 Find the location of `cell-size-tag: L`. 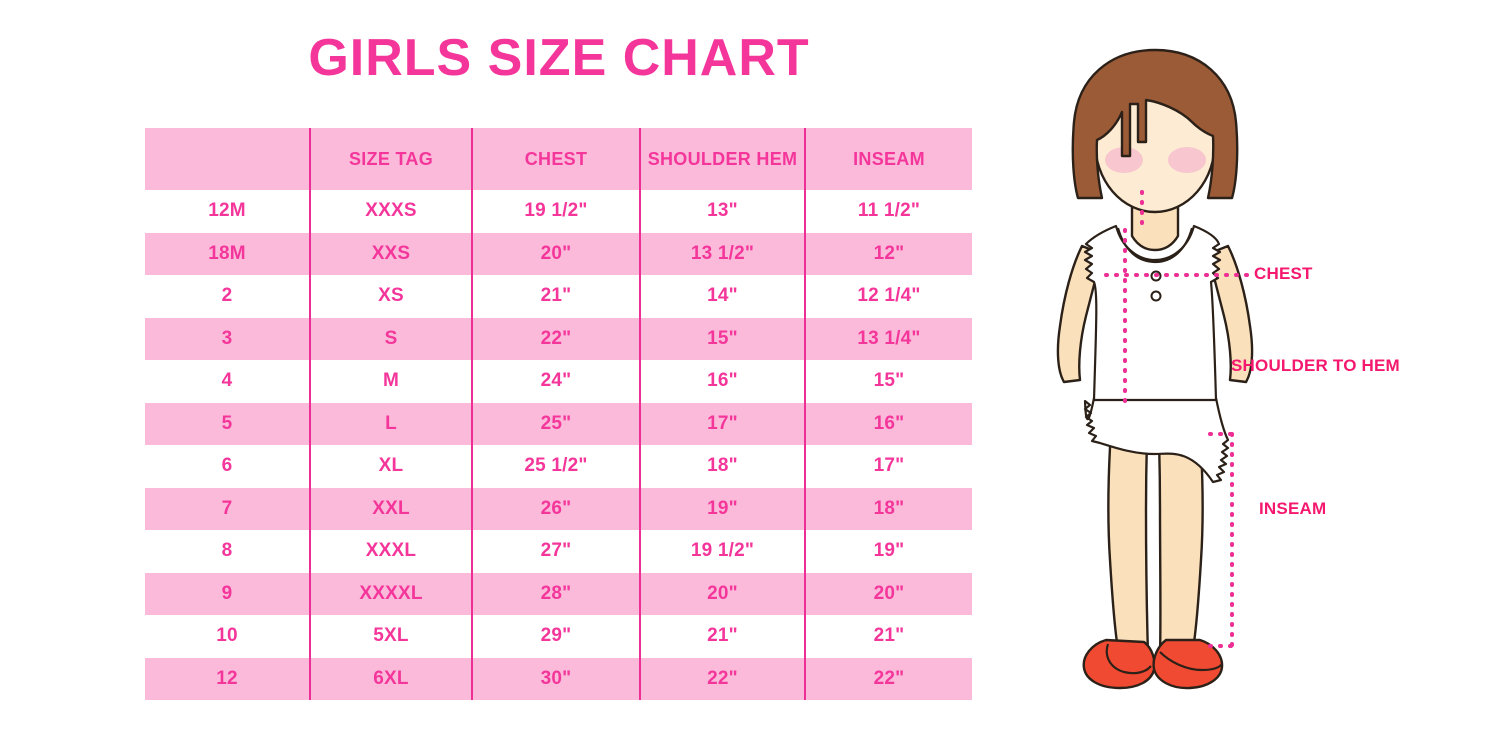

cell-size-tag: L is located at coordinates (390, 423).